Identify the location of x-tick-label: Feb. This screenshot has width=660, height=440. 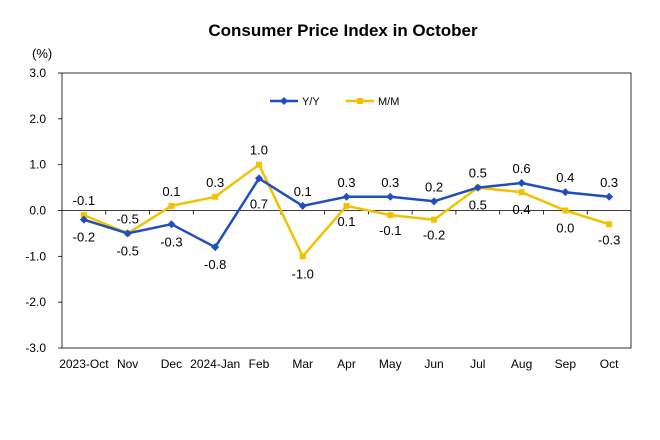
(259, 364).